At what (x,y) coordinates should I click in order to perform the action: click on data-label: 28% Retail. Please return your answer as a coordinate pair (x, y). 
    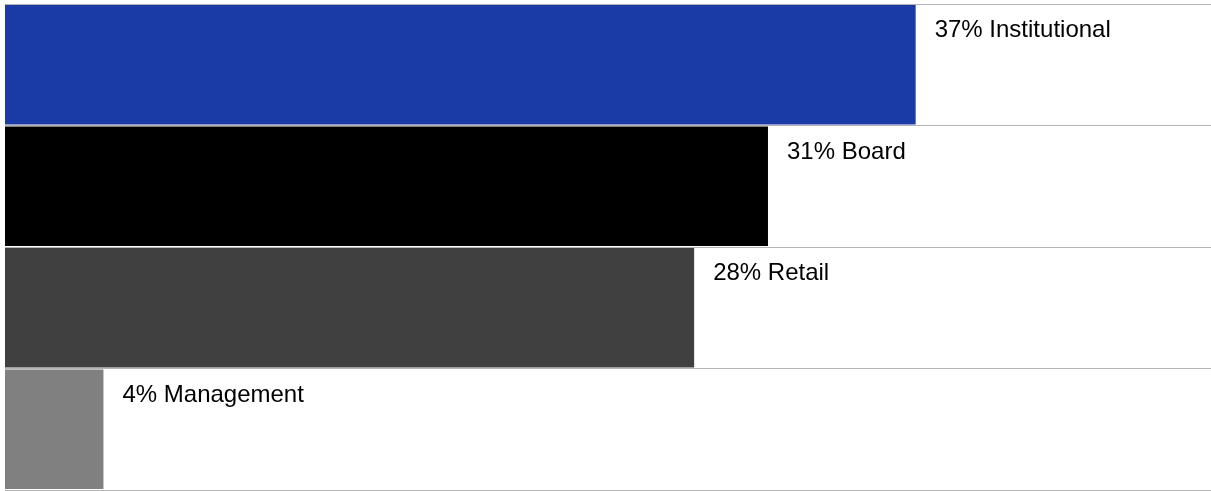
    Looking at the image, I should click on (771, 272).